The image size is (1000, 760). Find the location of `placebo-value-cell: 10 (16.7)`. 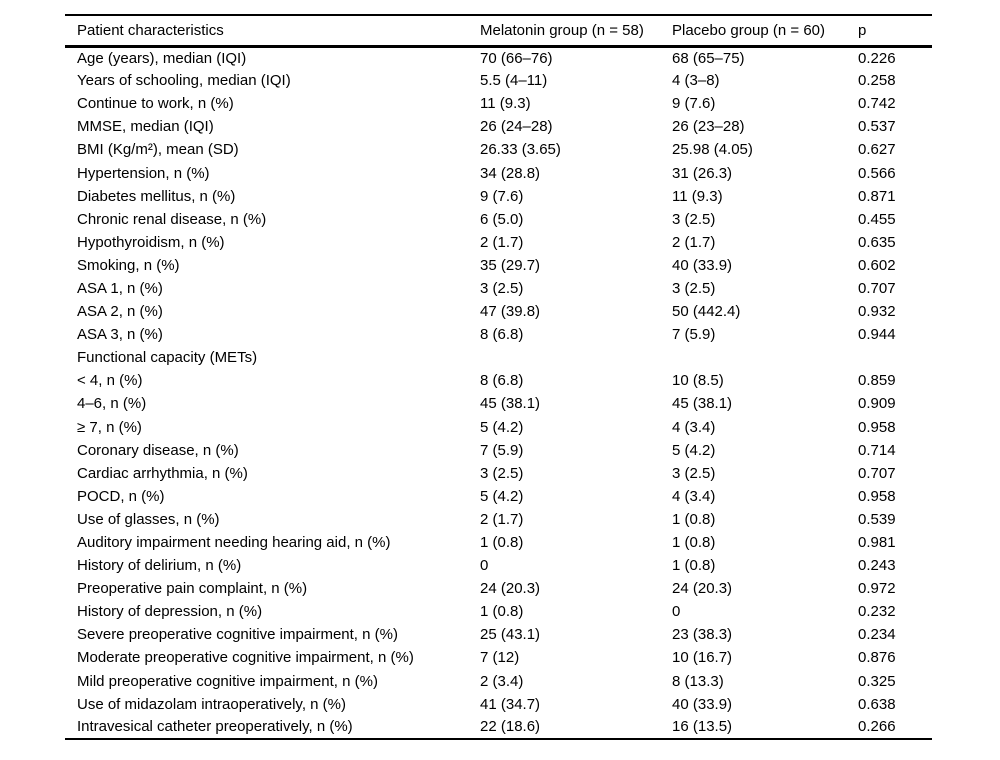

placebo-value-cell: 10 (16.7) is located at coordinates (702, 658).